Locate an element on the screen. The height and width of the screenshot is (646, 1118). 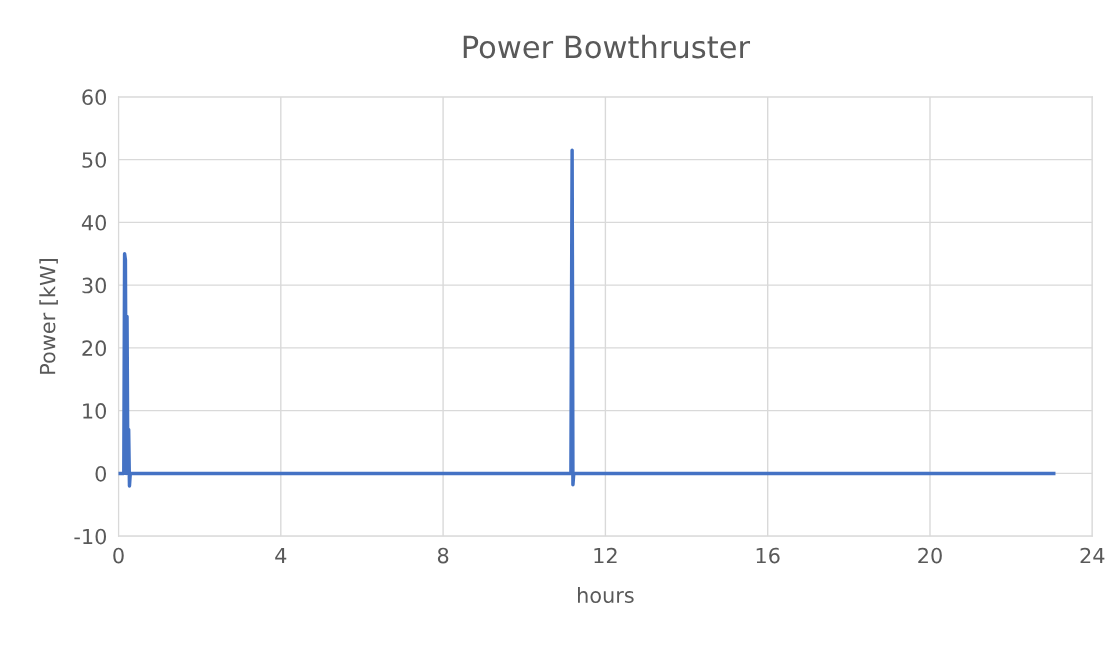
x-tick-label: 16 is located at coordinates (768, 555).